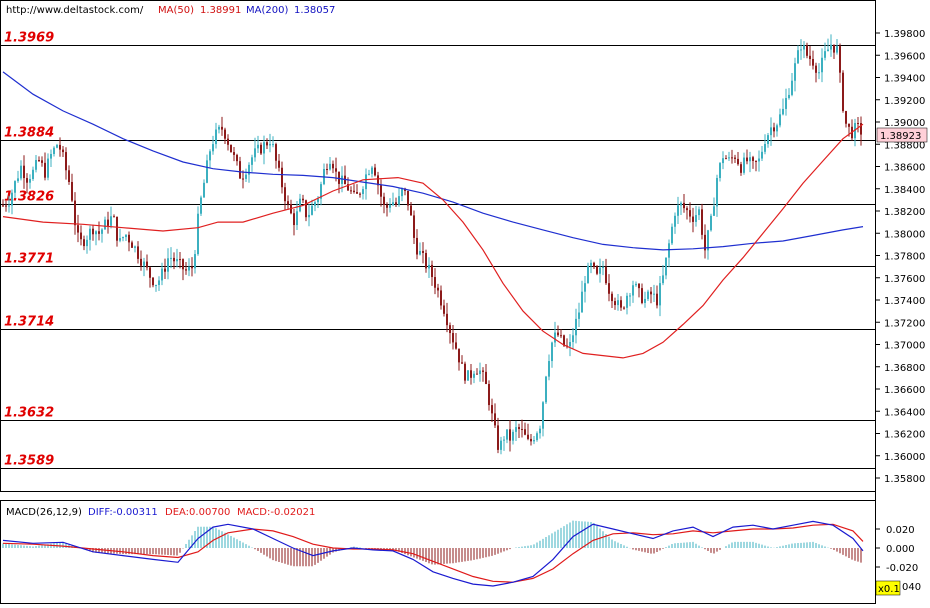 This screenshot has height=608, width=930. Describe the element at coordinates (904, 257) in the screenshot. I see `price-tick-label: 1.37800` at that location.